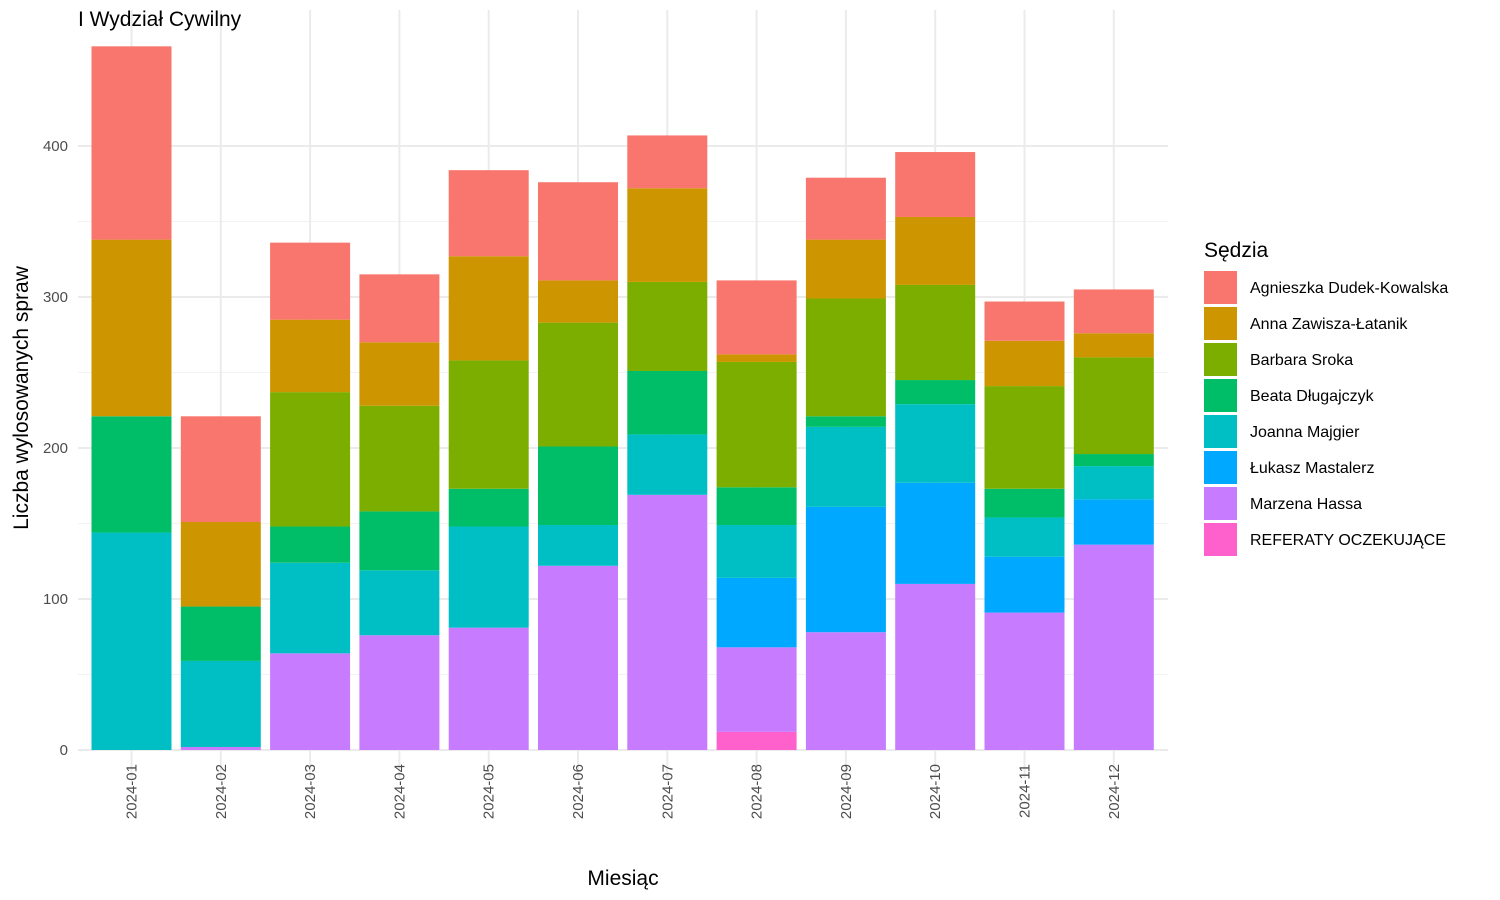 This screenshot has width=1500, height=900. What do you see at coordinates (1301, 360) in the screenshot?
I see `legend-label: Barbara Sroka` at bounding box center [1301, 360].